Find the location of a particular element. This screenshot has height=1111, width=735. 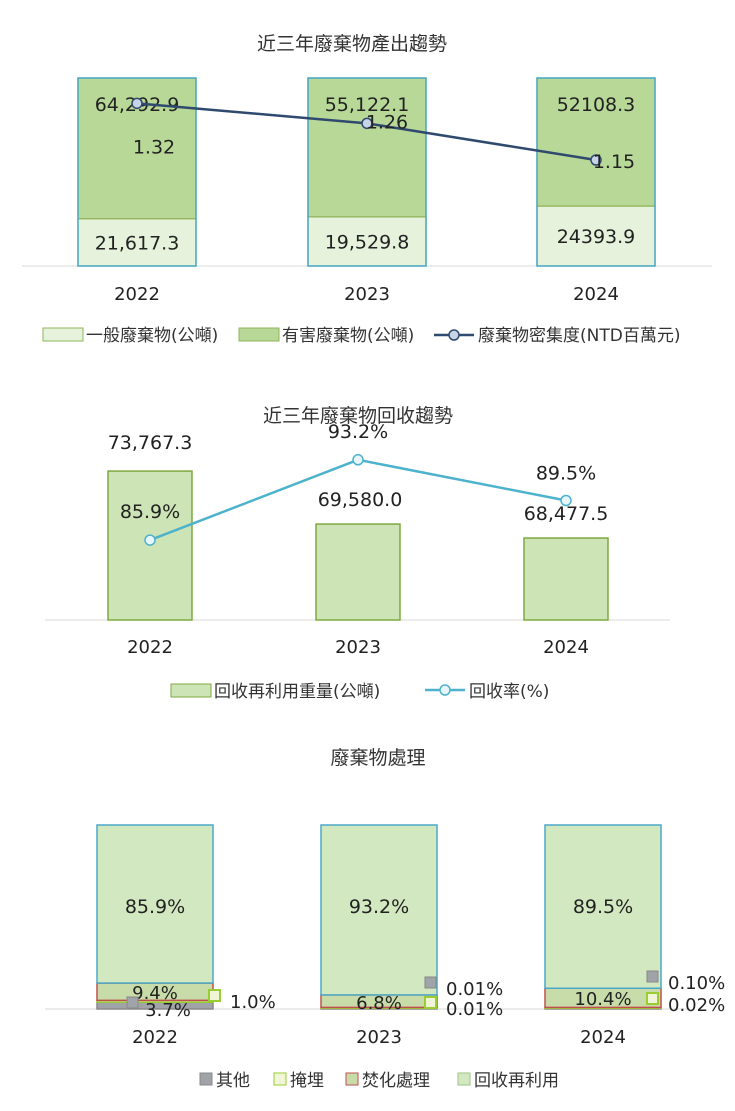

landfill-marker-2023 is located at coordinates (430, 1002).